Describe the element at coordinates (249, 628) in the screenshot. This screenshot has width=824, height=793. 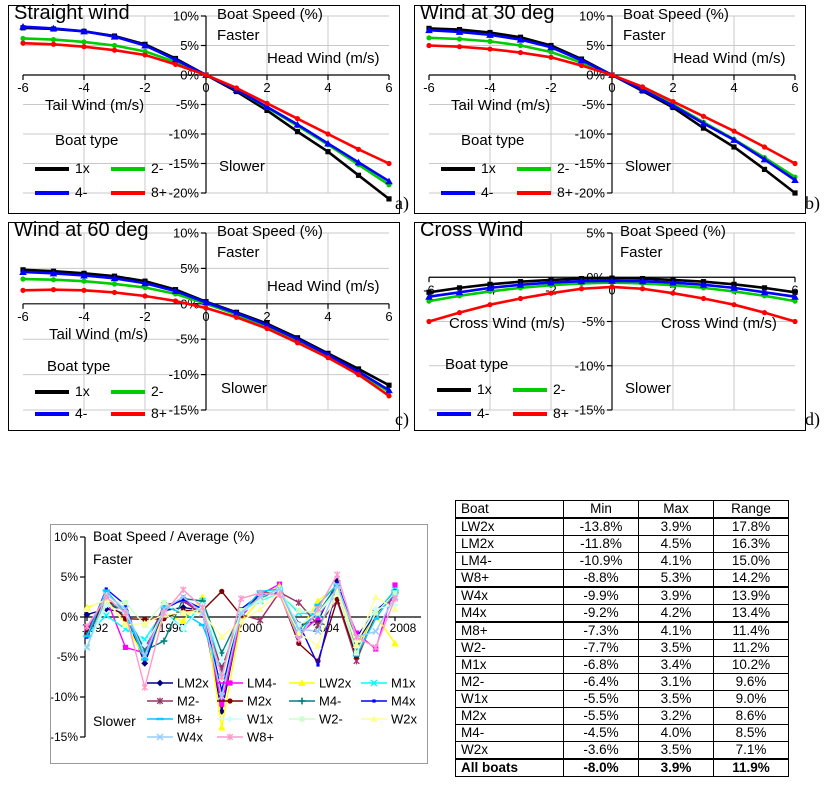
I see `x-tick-label: 2000` at that location.